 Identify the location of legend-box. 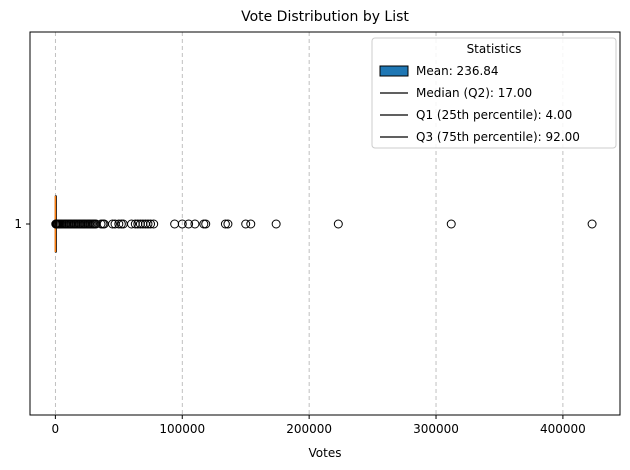
(494, 93).